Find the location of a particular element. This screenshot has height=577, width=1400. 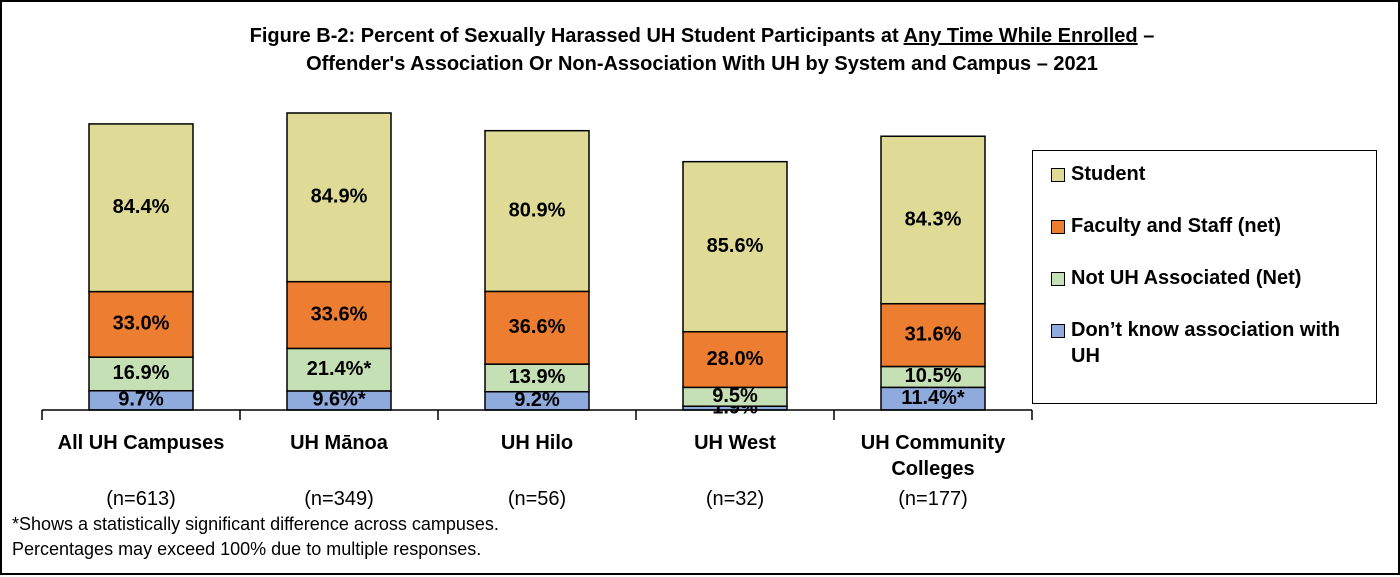

data-label: 31.6% is located at coordinates (933, 334).